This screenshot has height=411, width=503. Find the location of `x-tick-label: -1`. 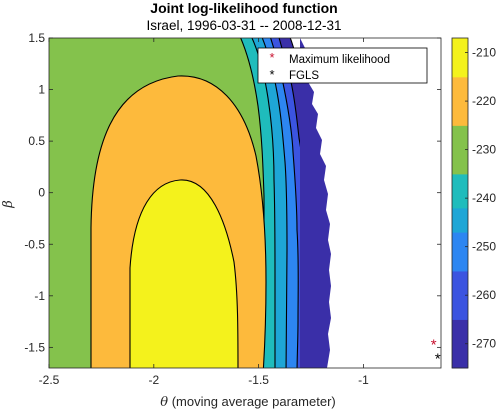

x-tick-label: -1 is located at coordinates (363, 380).